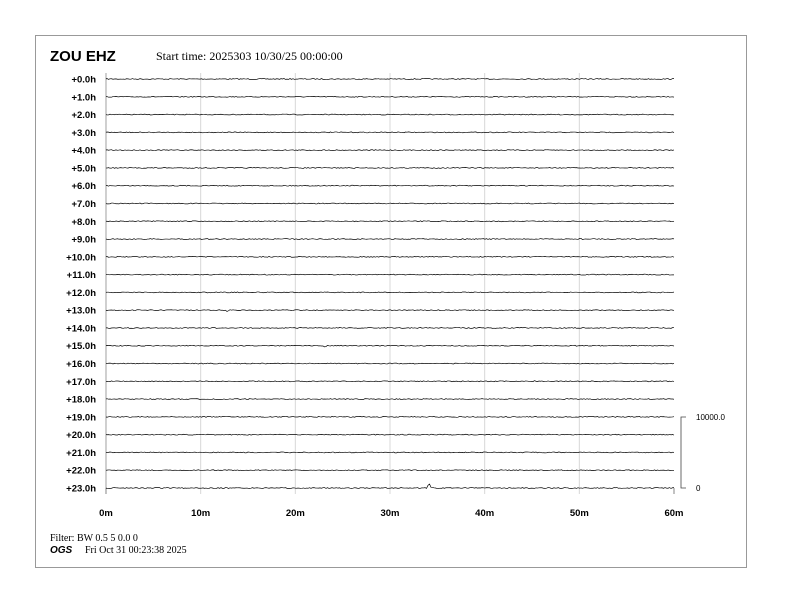 The height and width of the screenshot is (612, 792). Describe the element at coordinates (61, 550) in the screenshot. I see `agency-label: OGS` at that location.